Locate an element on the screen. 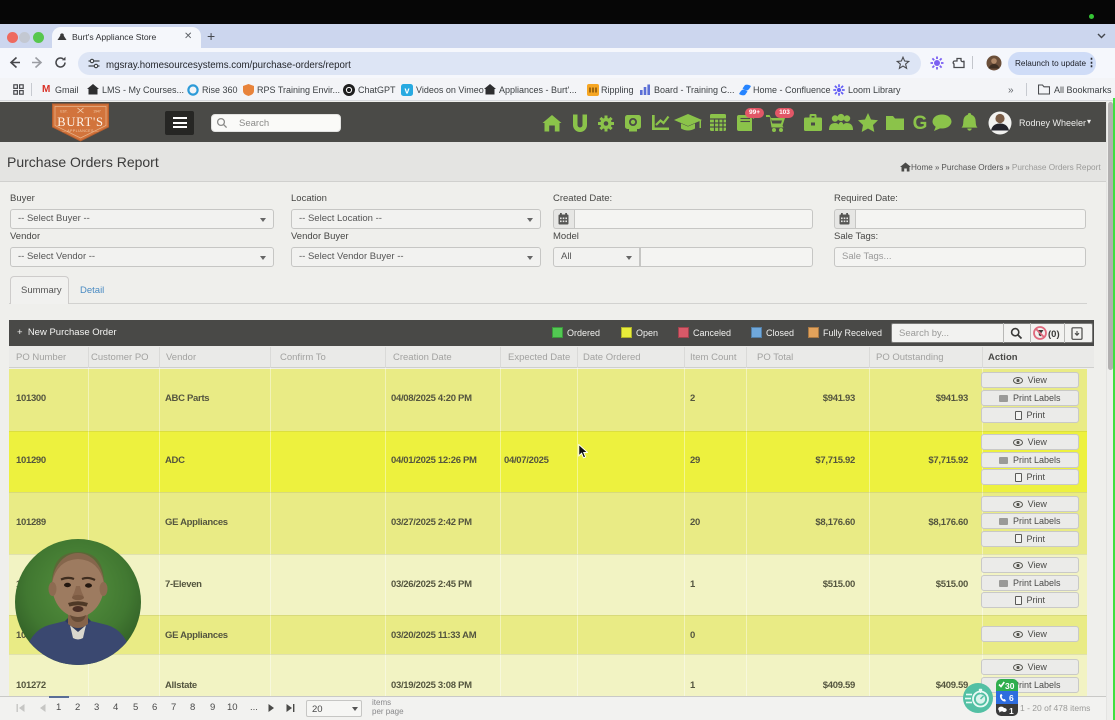 The image size is (1115, 720). svg-text: BURT'S is located at coordinates (80, 122).